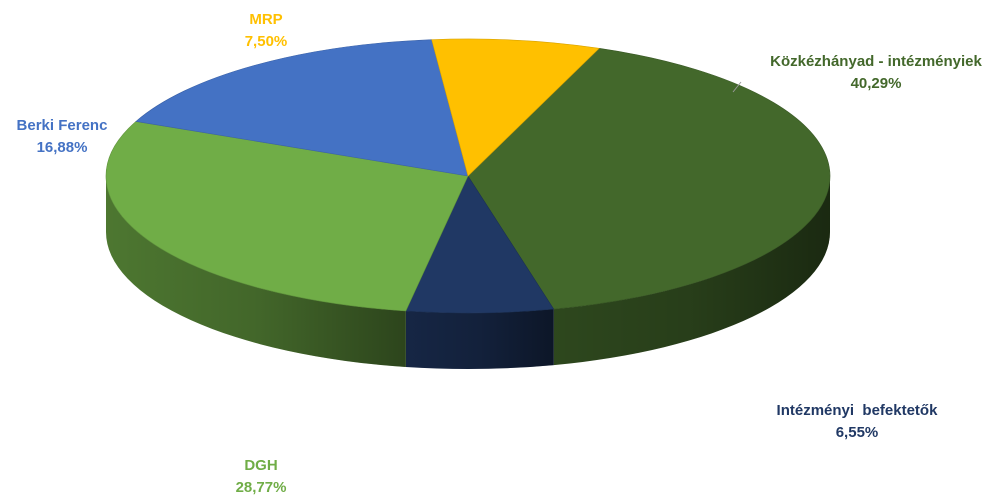 The width and height of the screenshot is (1007, 498). I want to click on slice-intezmenyi-befektetok, so click(480, 244).